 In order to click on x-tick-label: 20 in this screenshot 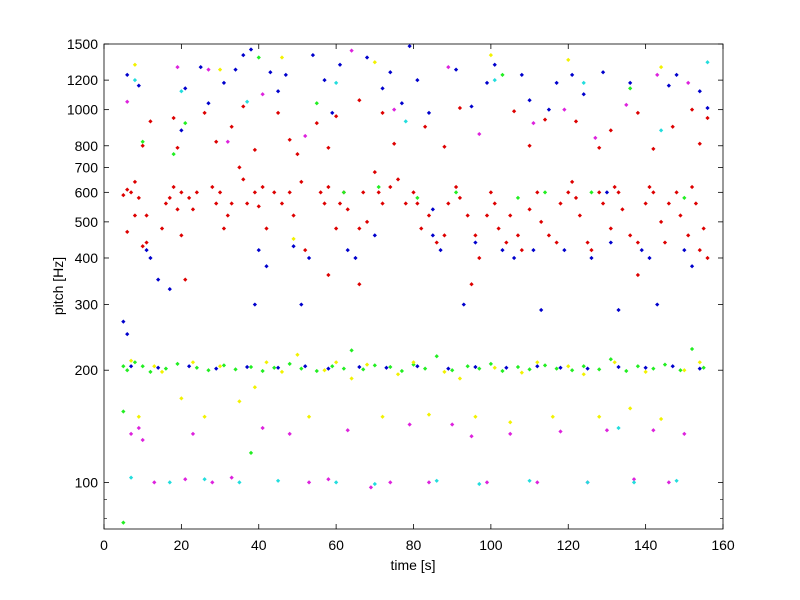, I will do `click(182, 545)`.